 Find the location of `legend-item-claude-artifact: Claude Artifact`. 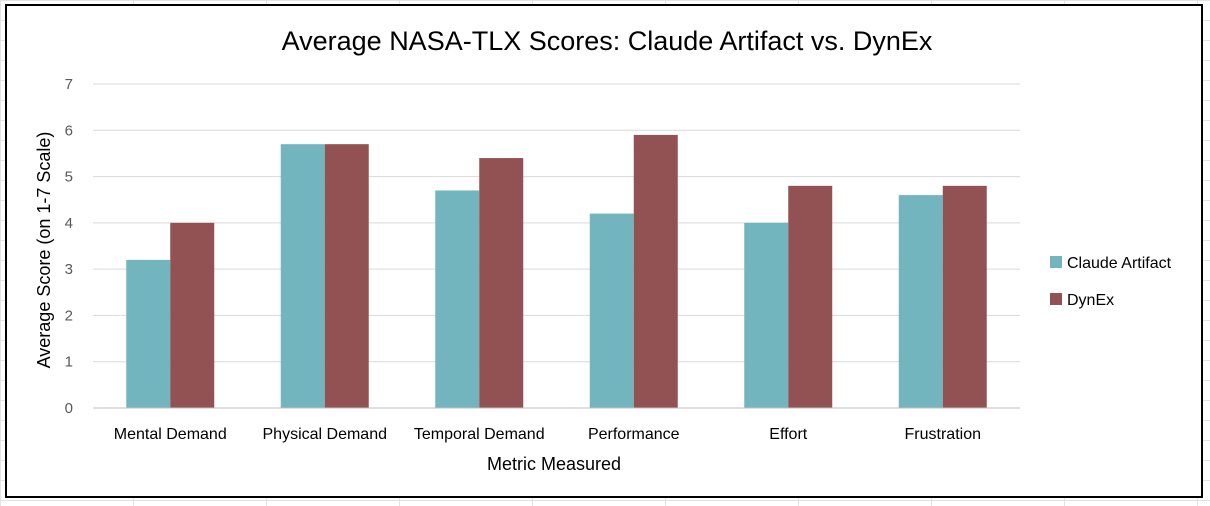

legend-item-claude-artifact: Claude Artifact is located at coordinates (1111, 263).